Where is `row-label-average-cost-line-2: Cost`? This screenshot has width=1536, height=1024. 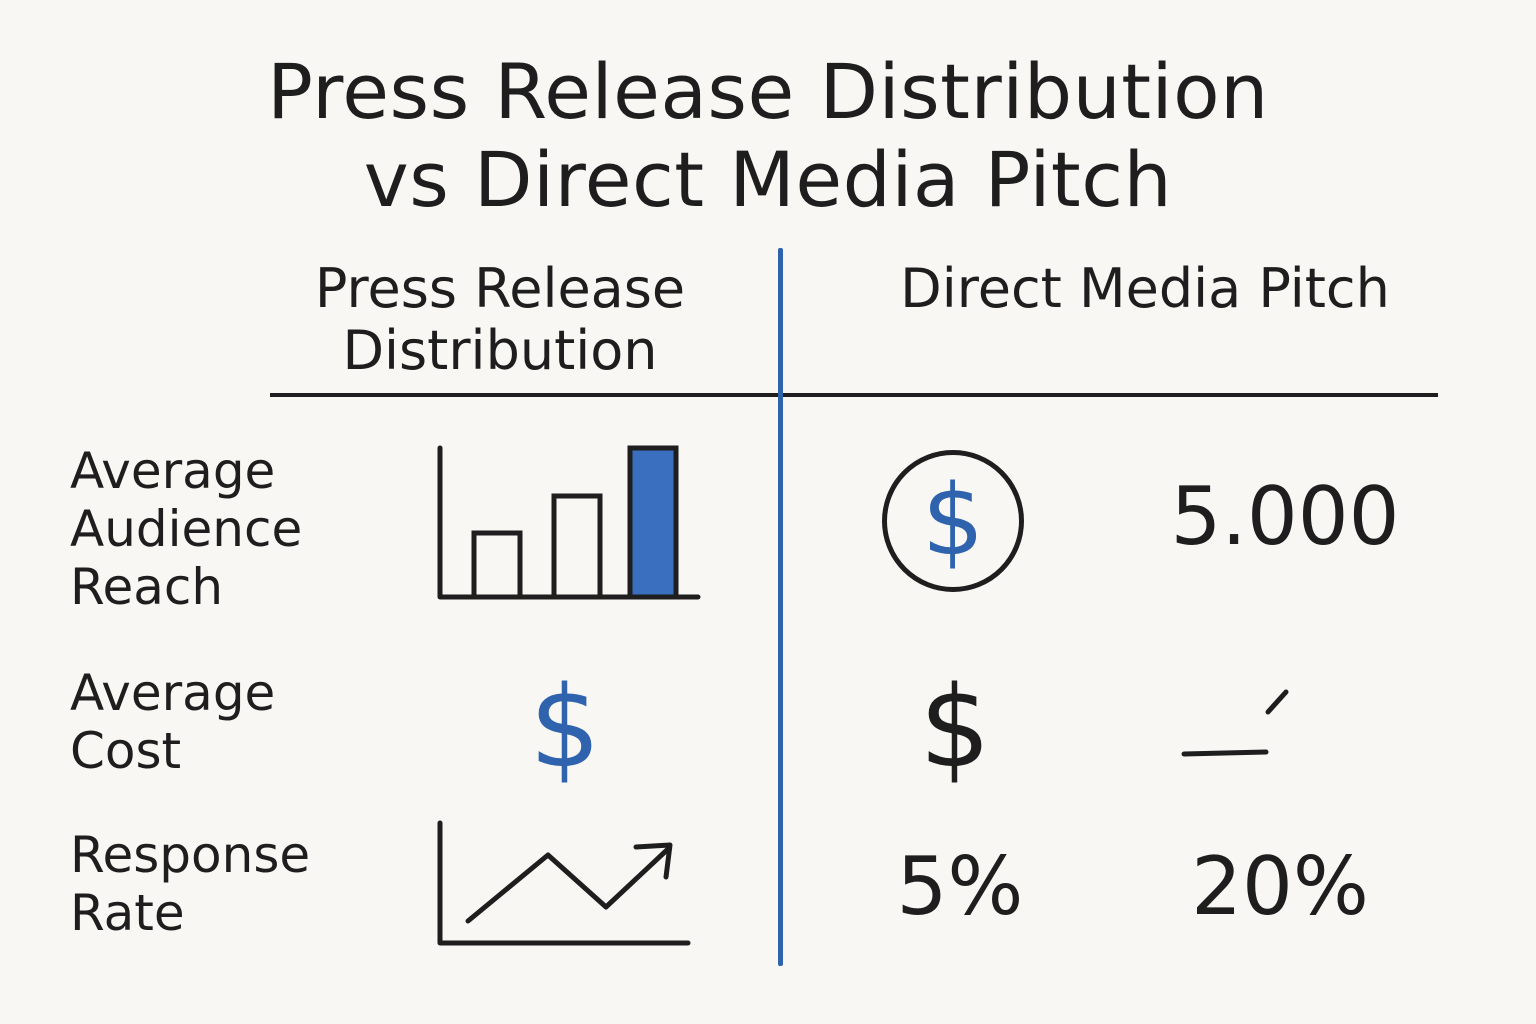 row-label-average-cost-line-2: Cost is located at coordinates (126, 751).